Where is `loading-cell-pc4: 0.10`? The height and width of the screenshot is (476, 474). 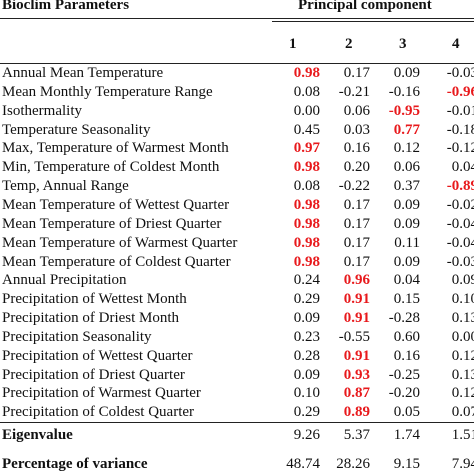
loading-cell-pc4: 0.10 is located at coordinates (462, 299).